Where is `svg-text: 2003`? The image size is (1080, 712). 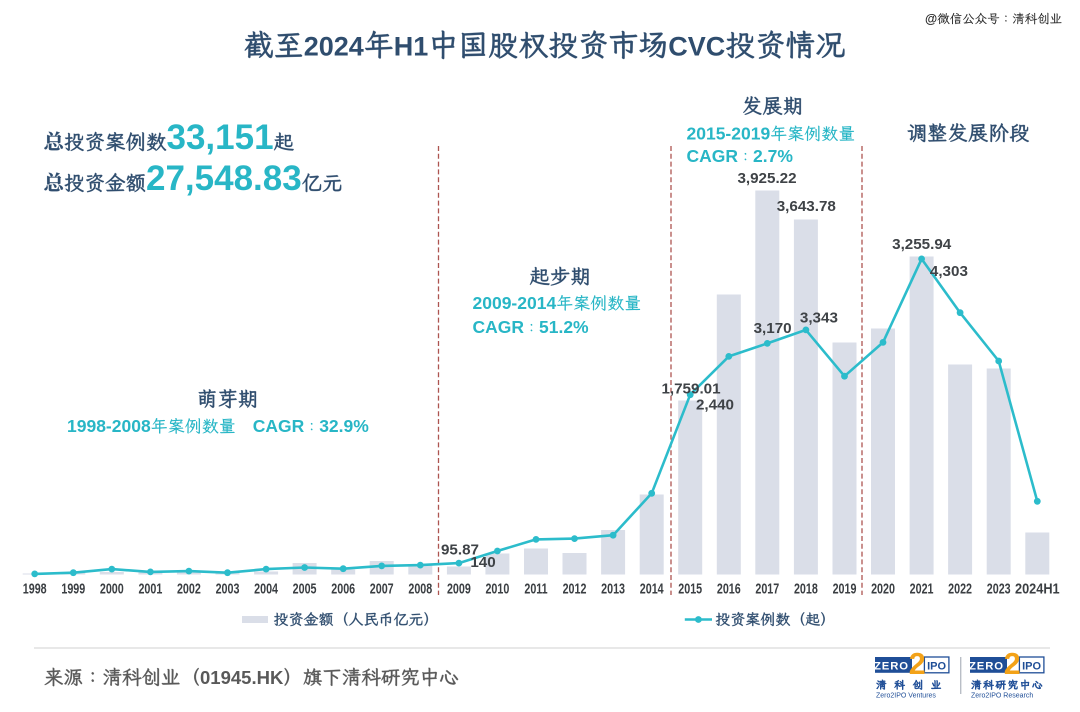
svg-text: 2003 is located at coordinates (228, 588).